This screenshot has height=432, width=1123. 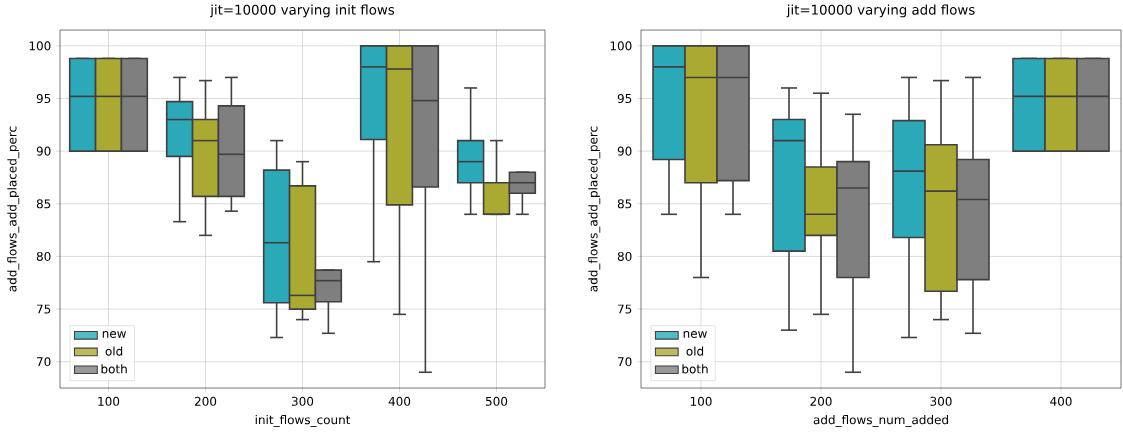 I want to click on chart-title: jit=10000 varying add flows, so click(x=880, y=11).